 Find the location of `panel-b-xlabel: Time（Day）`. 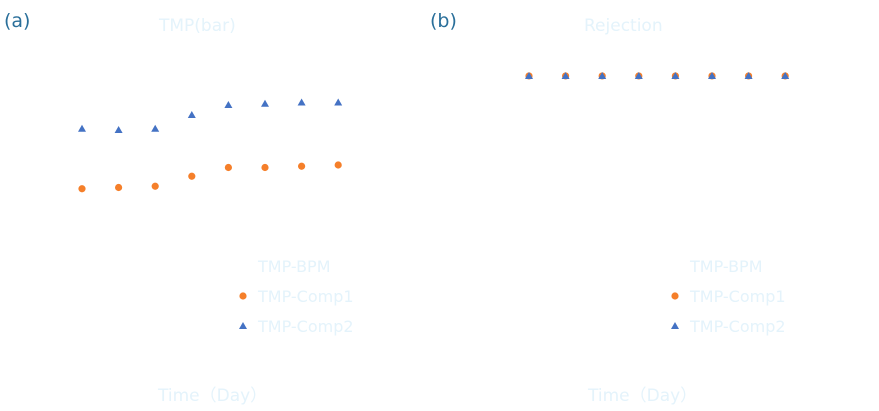

panel-b-xlabel: Time（Day） is located at coordinates (643, 396).